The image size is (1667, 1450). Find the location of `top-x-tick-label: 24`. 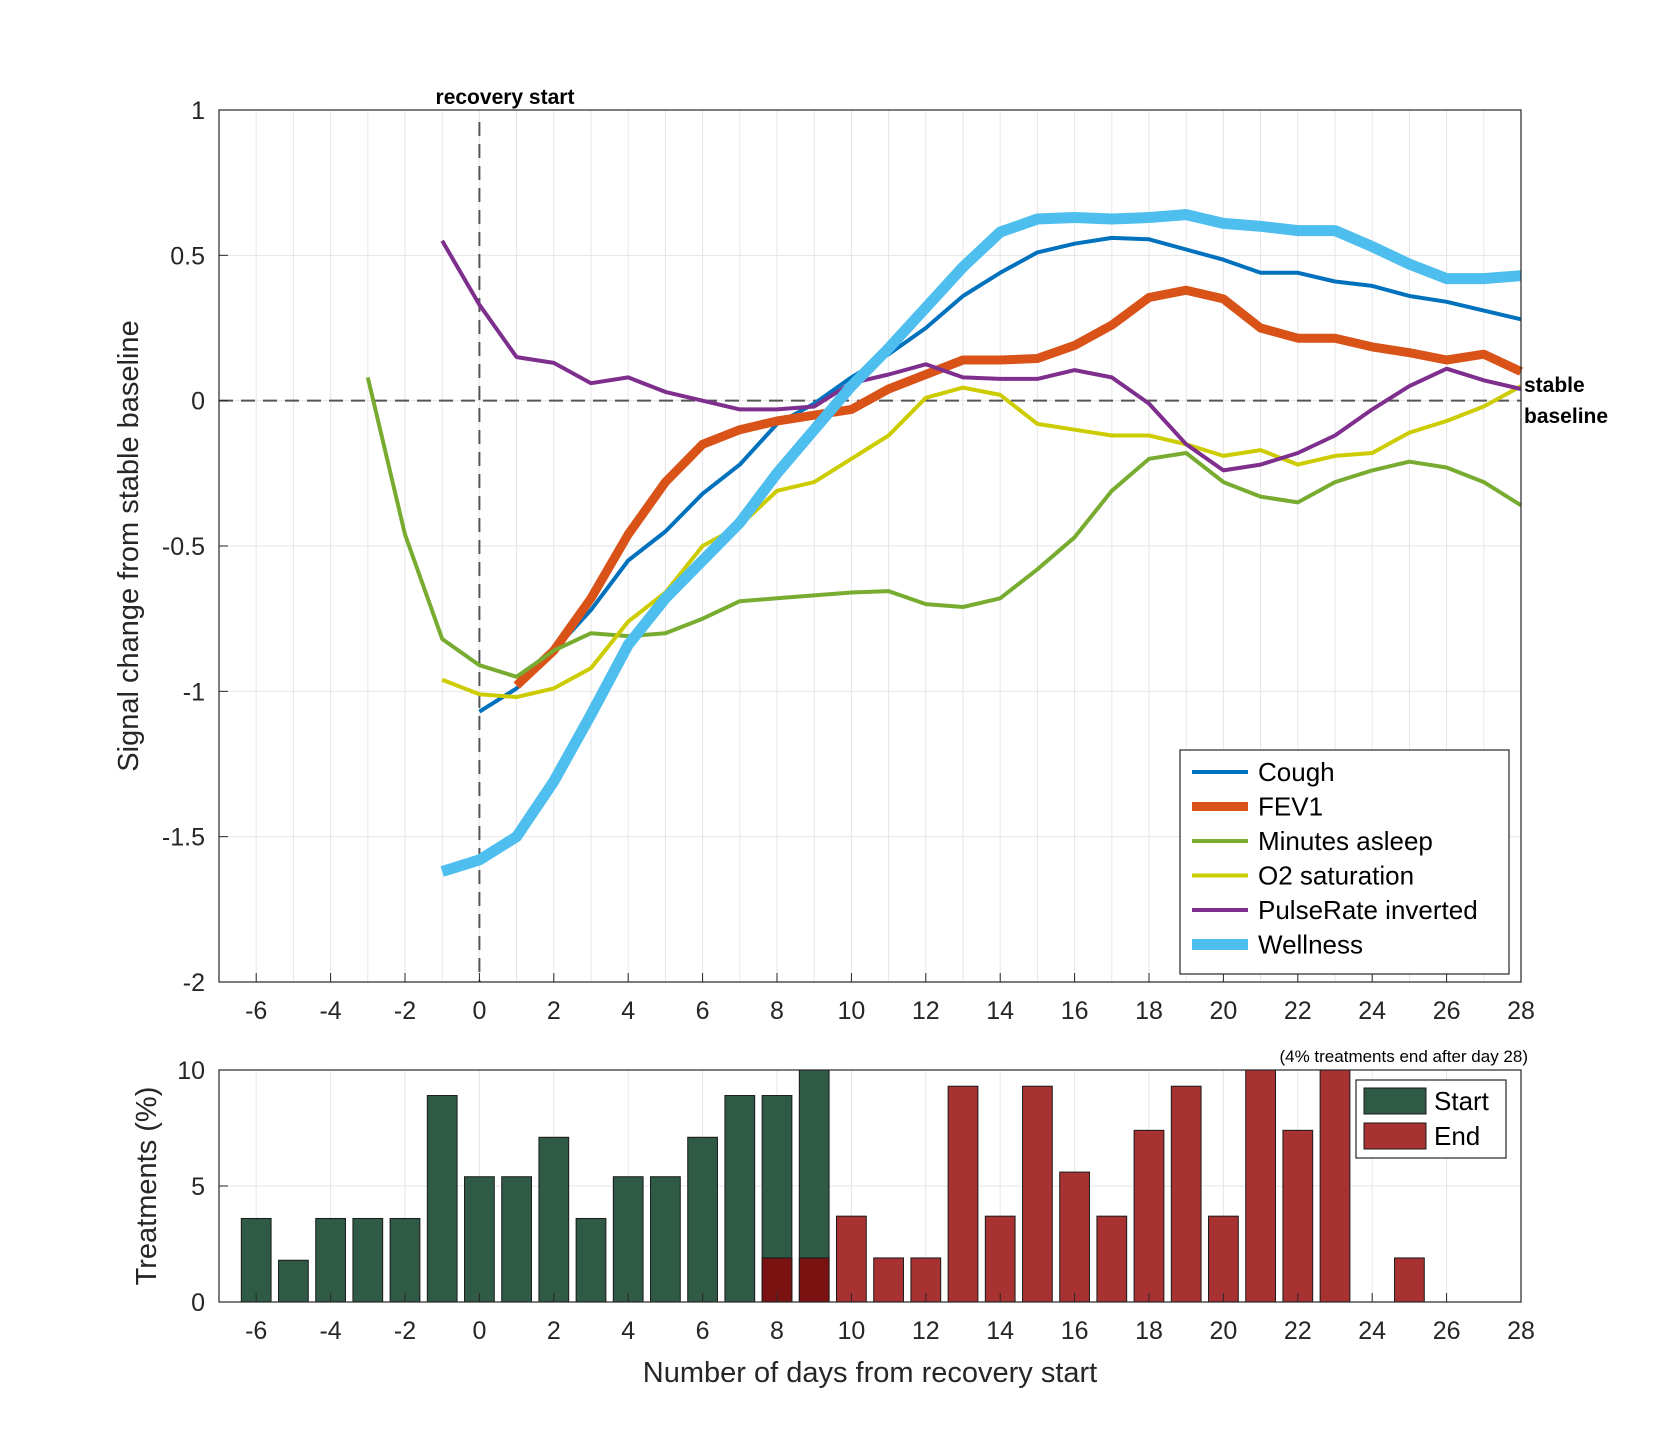

top-x-tick-label: 24 is located at coordinates (1372, 1011).